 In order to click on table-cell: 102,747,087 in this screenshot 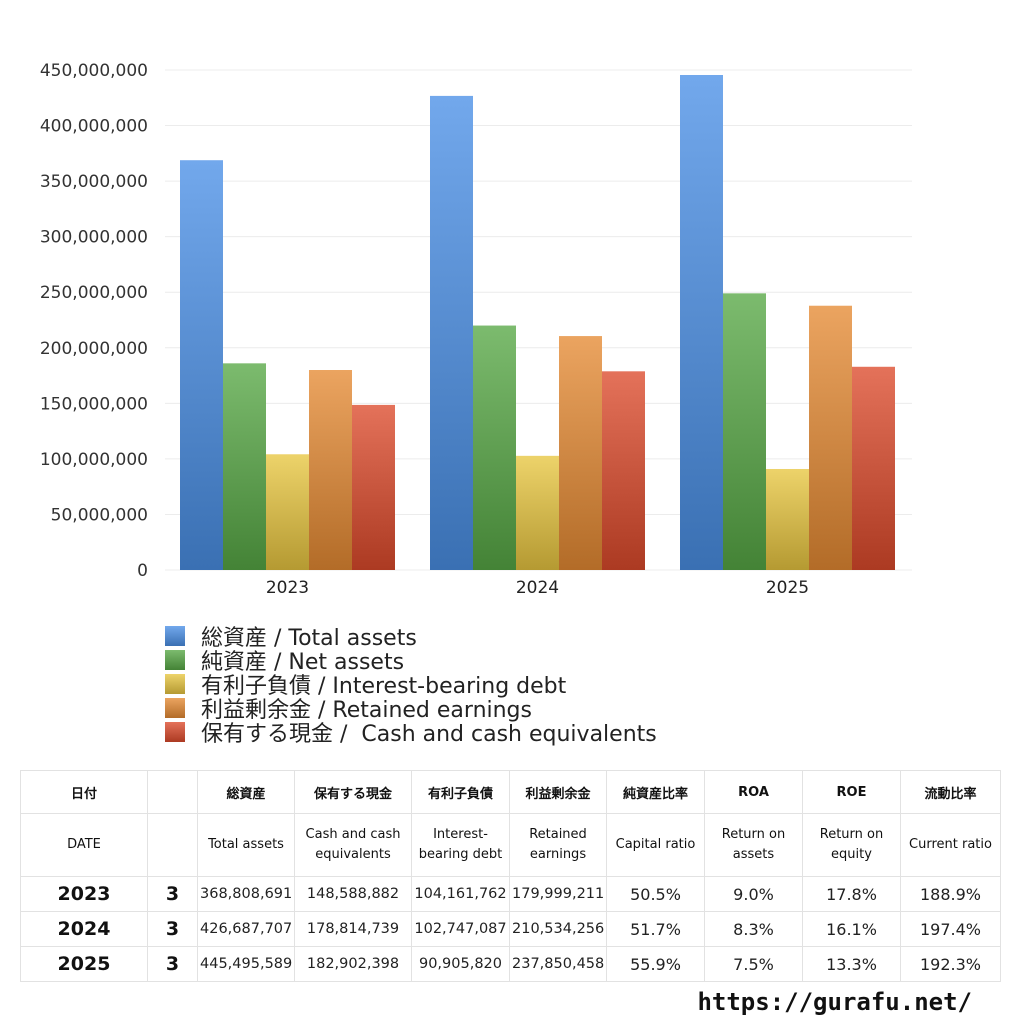, I will do `click(460, 929)`.